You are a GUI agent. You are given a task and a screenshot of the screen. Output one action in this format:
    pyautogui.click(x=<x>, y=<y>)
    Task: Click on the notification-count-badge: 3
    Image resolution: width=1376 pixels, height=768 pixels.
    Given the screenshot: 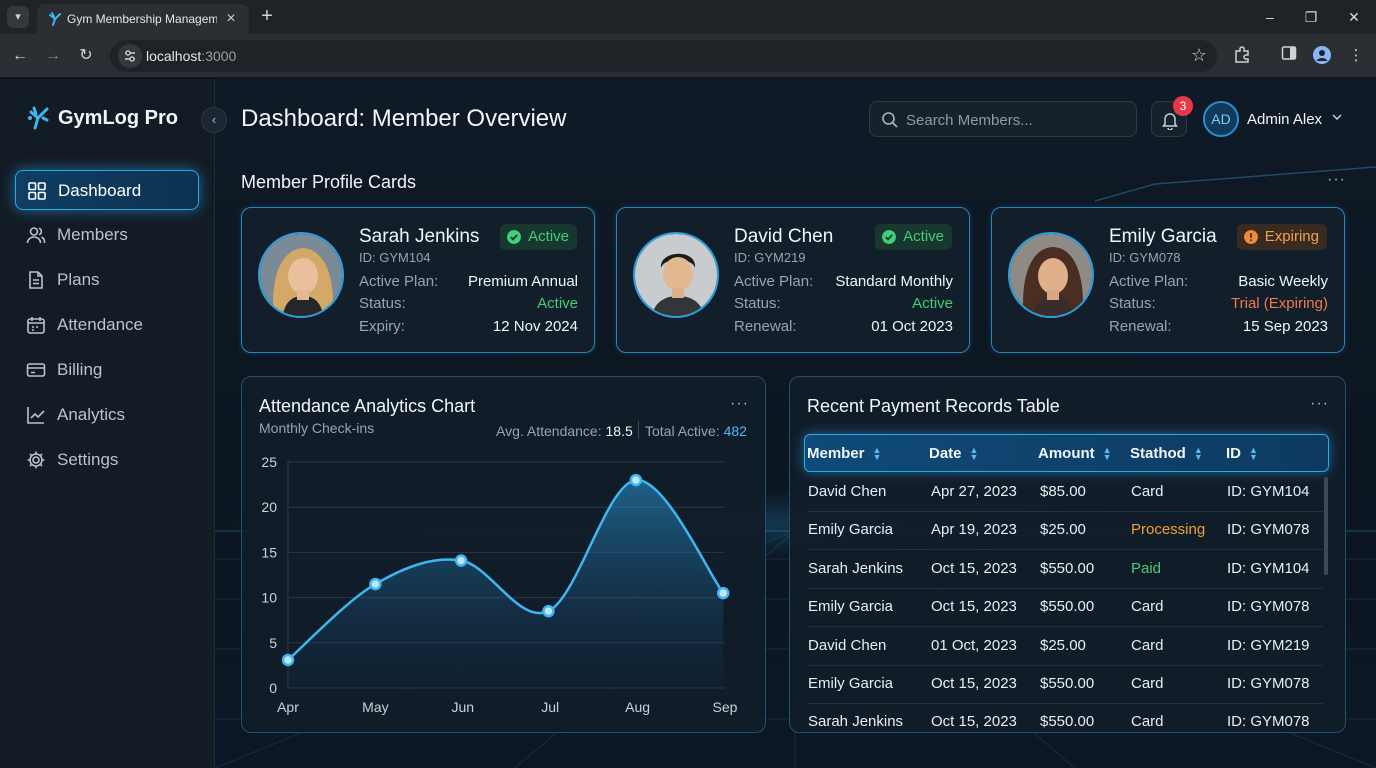 What is the action you would take?
    pyautogui.click(x=1183, y=106)
    